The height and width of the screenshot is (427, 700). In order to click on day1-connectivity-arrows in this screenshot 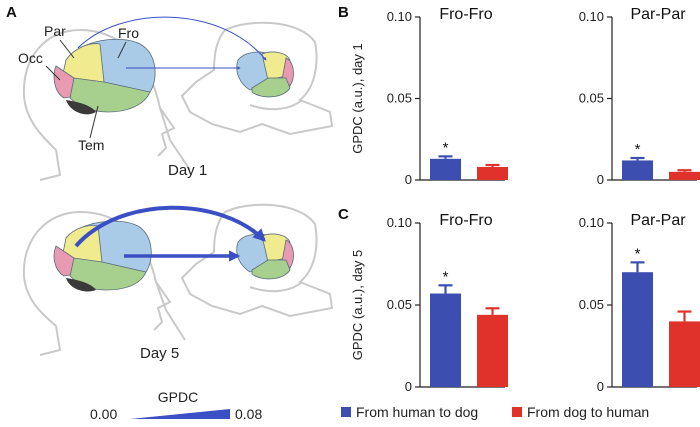, I will do `click(172, 43)`.